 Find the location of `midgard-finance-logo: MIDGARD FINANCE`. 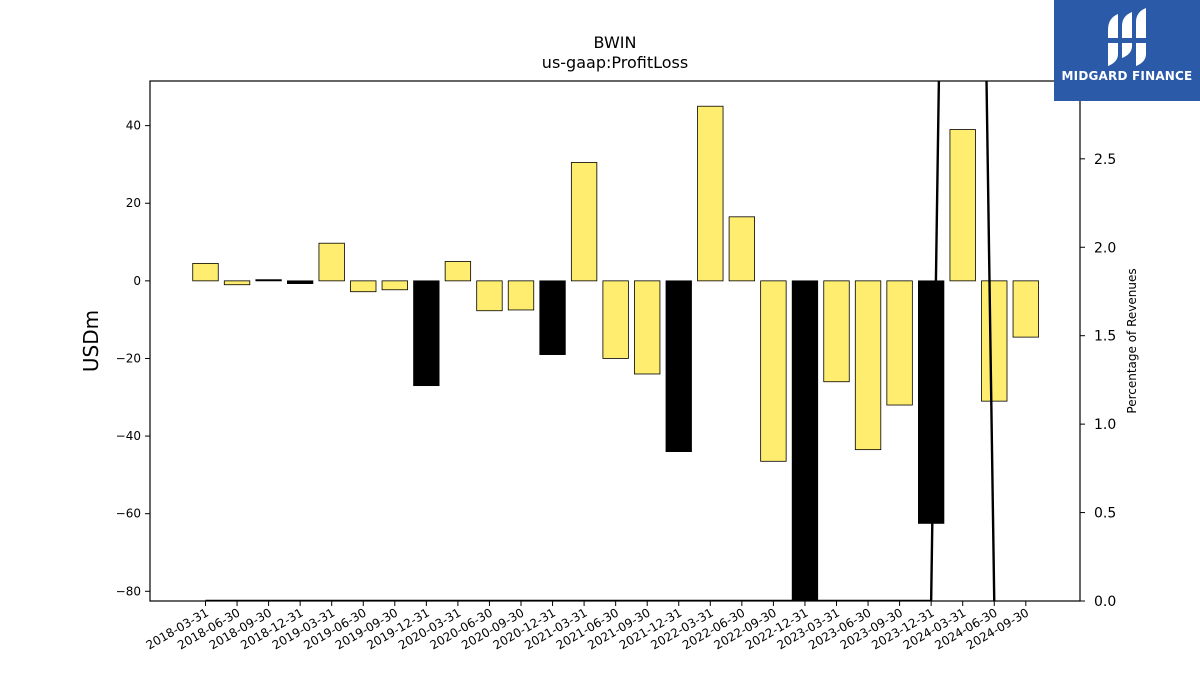

midgard-finance-logo: MIDGARD FINANCE is located at coordinates (1127, 50).